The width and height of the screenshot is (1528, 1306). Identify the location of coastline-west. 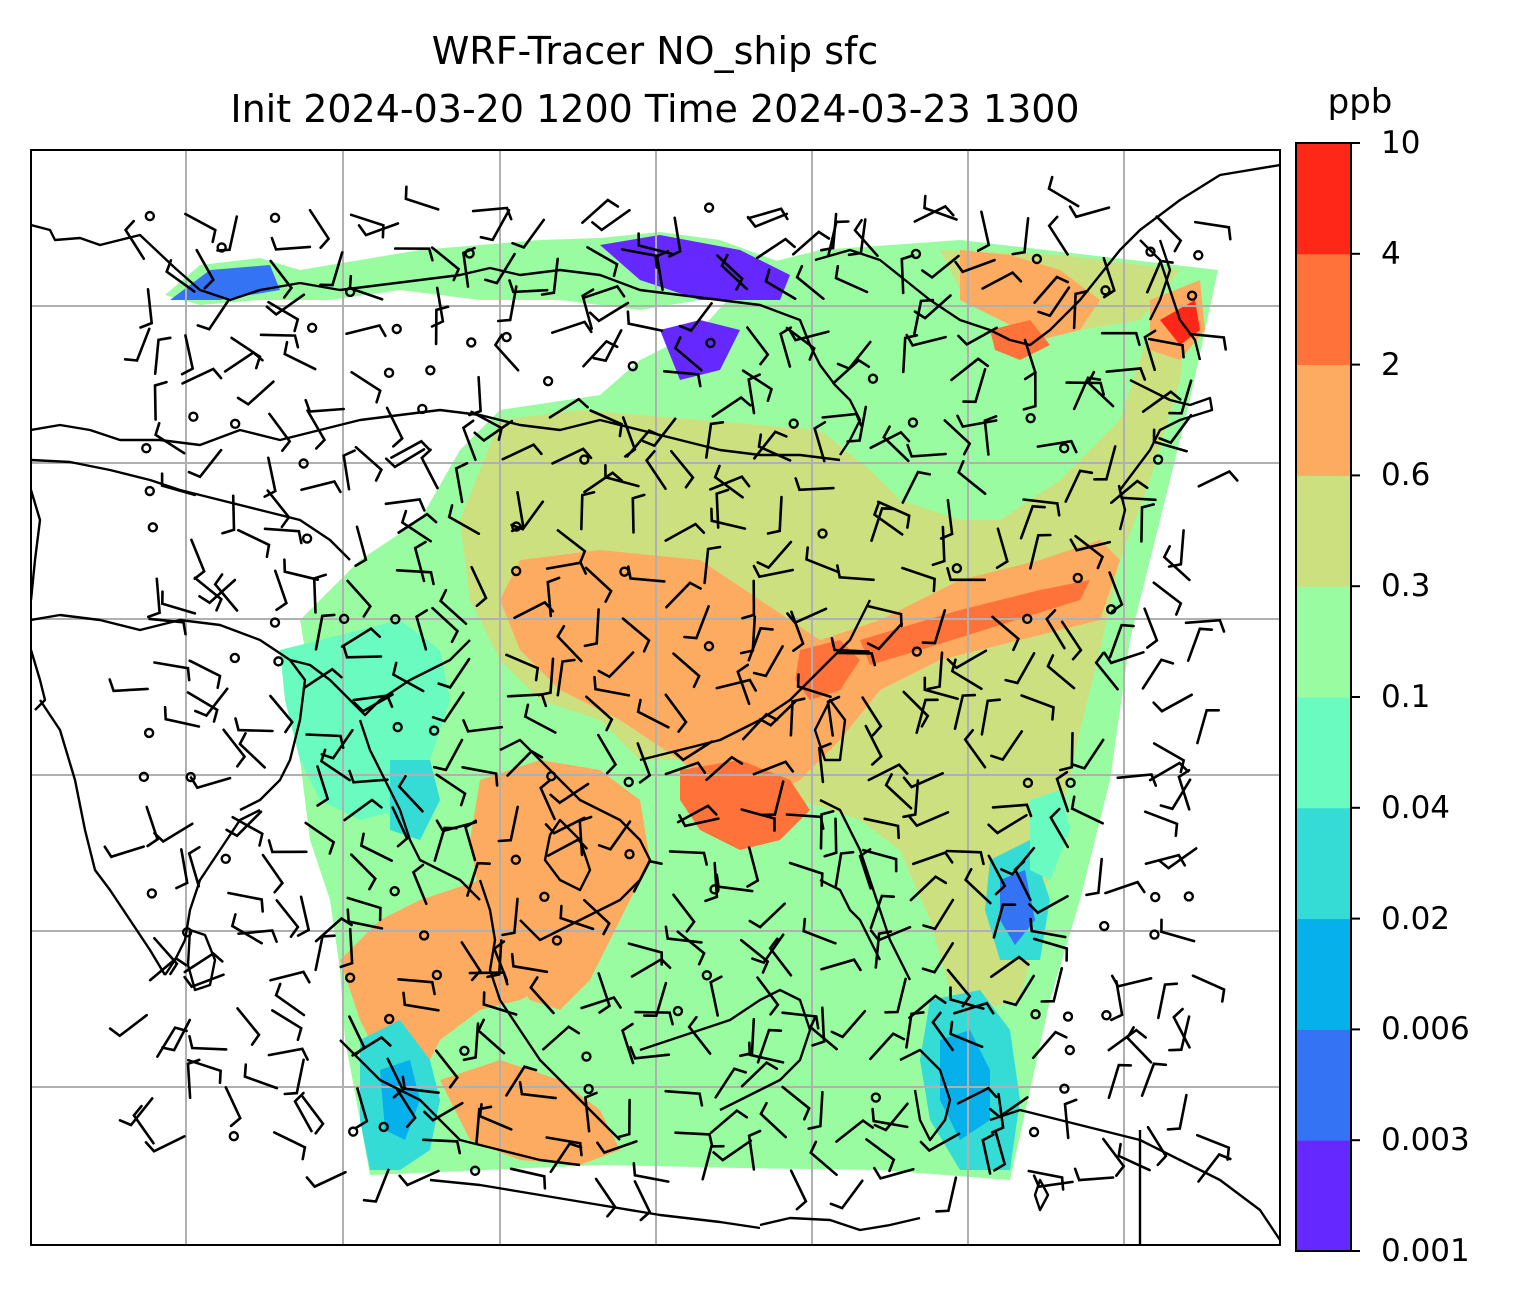
(36, 545).